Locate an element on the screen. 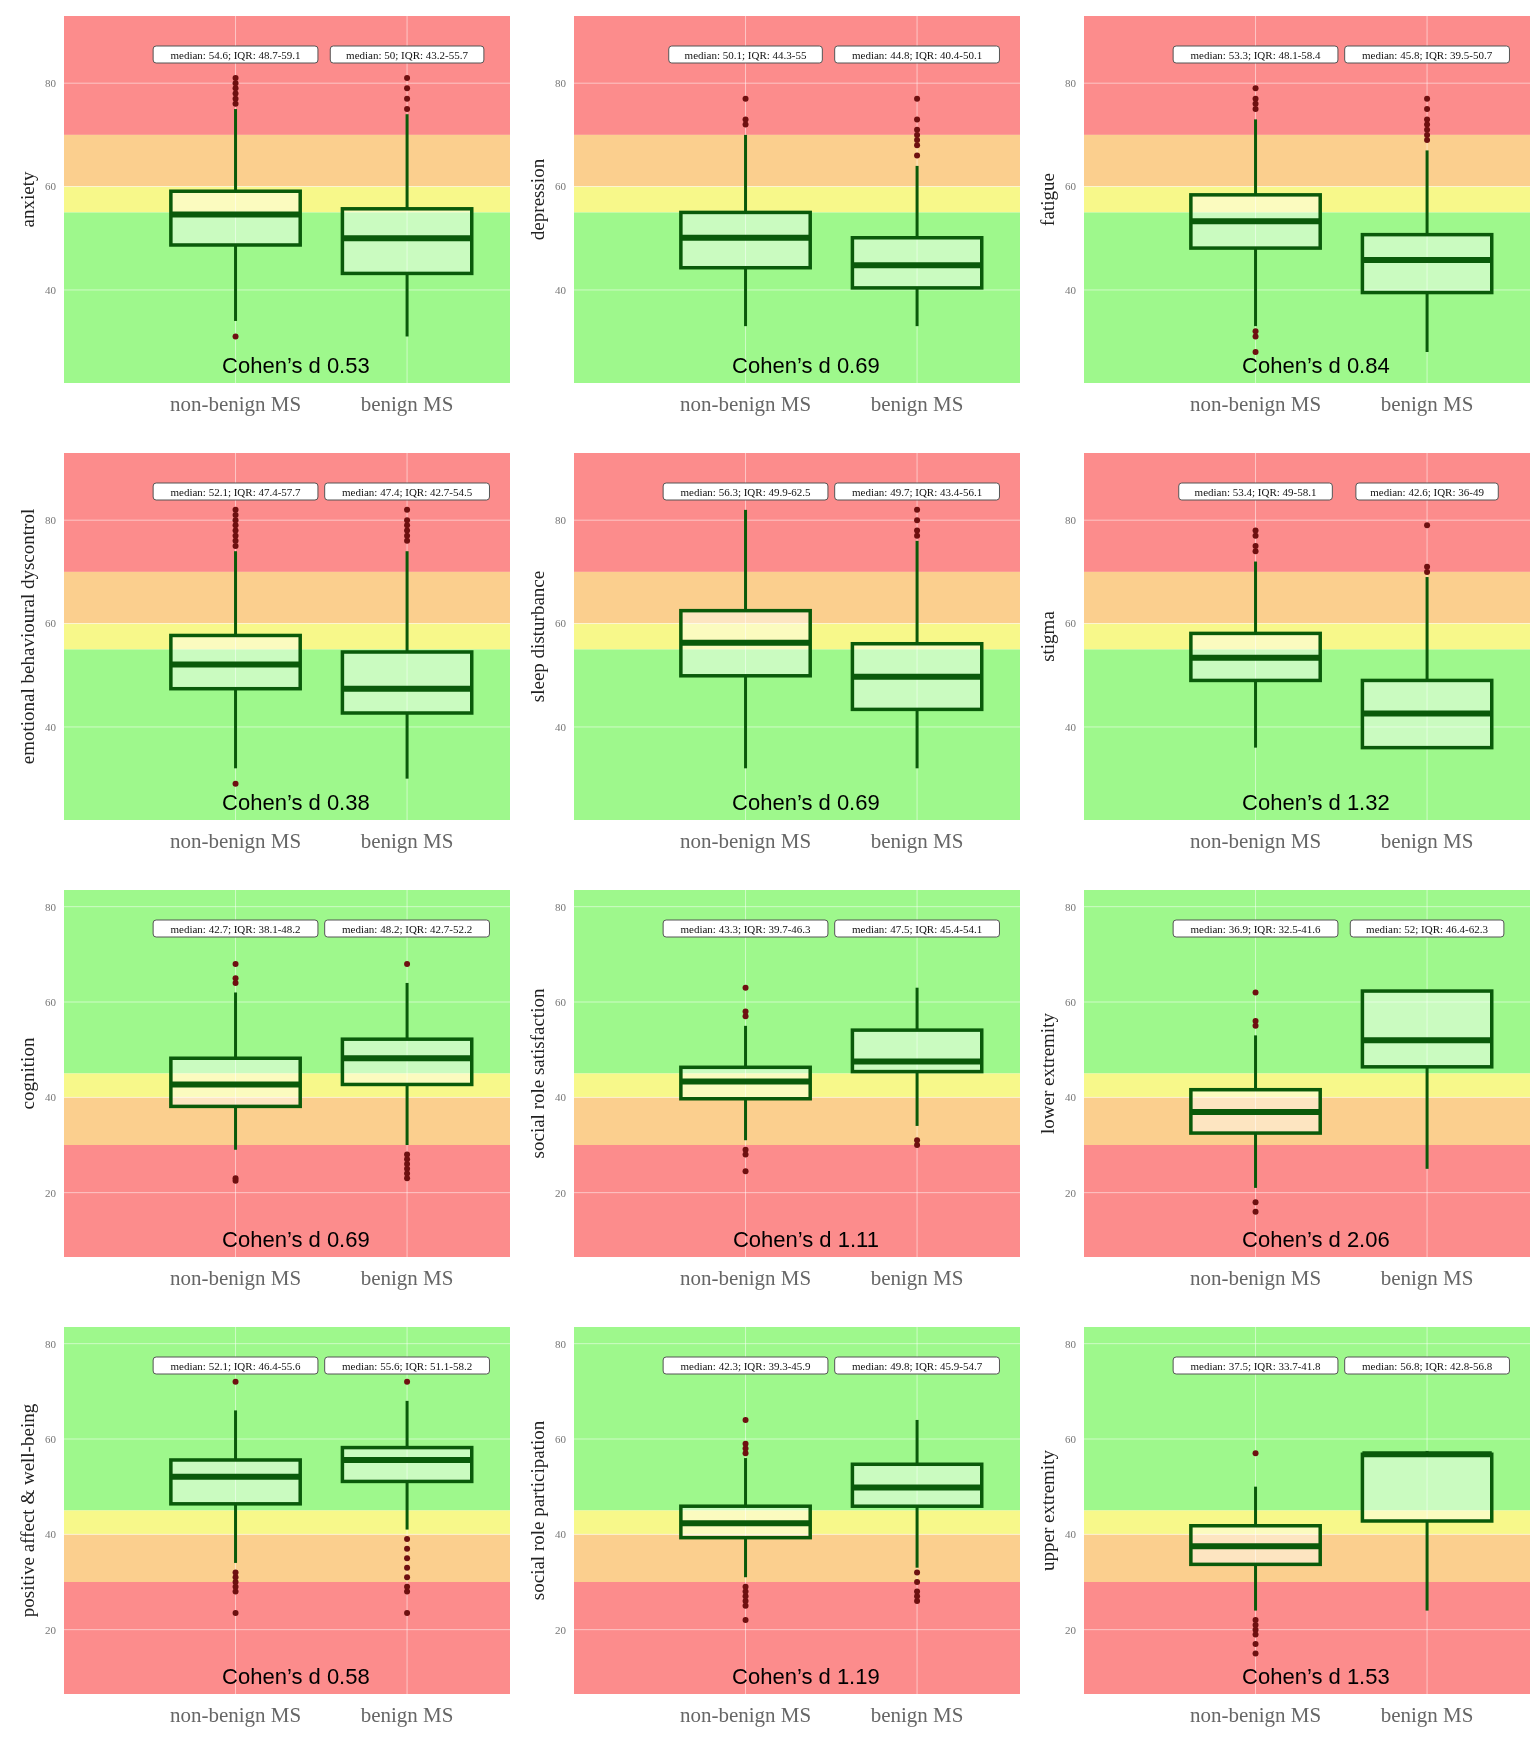 This screenshot has width=1530, height=1751. y-axis-title: social role participation is located at coordinates (537, 1510).